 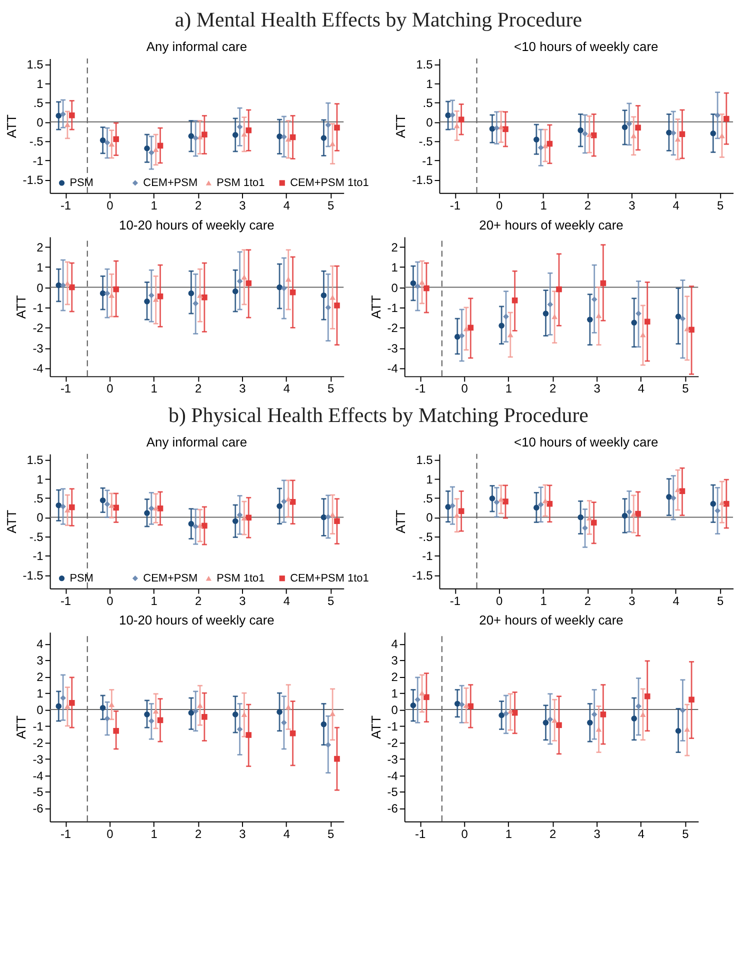 I want to click on text: b) Physical Health Effects by Matching Procedure, so click(x=378, y=415).